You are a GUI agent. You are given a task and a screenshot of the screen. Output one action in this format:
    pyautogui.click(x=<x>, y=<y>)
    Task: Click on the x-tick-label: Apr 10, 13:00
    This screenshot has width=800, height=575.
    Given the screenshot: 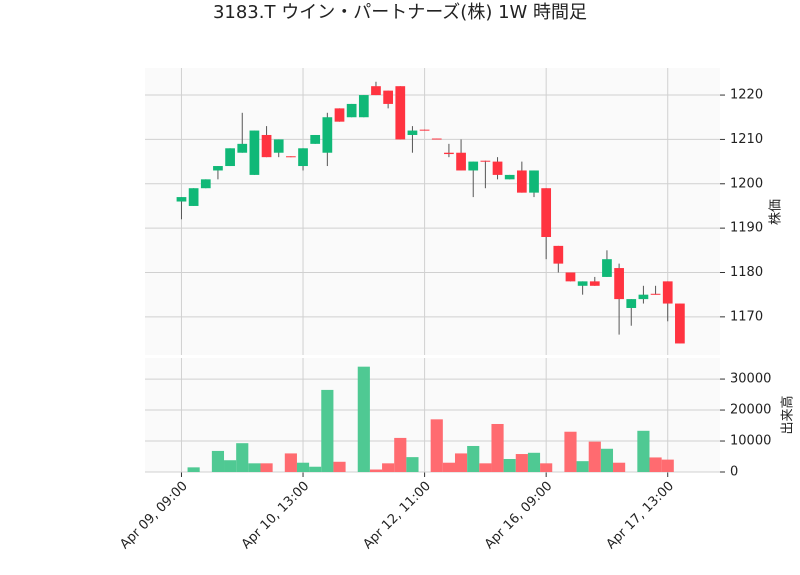 What is the action you would take?
    pyautogui.click(x=275, y=515)
    